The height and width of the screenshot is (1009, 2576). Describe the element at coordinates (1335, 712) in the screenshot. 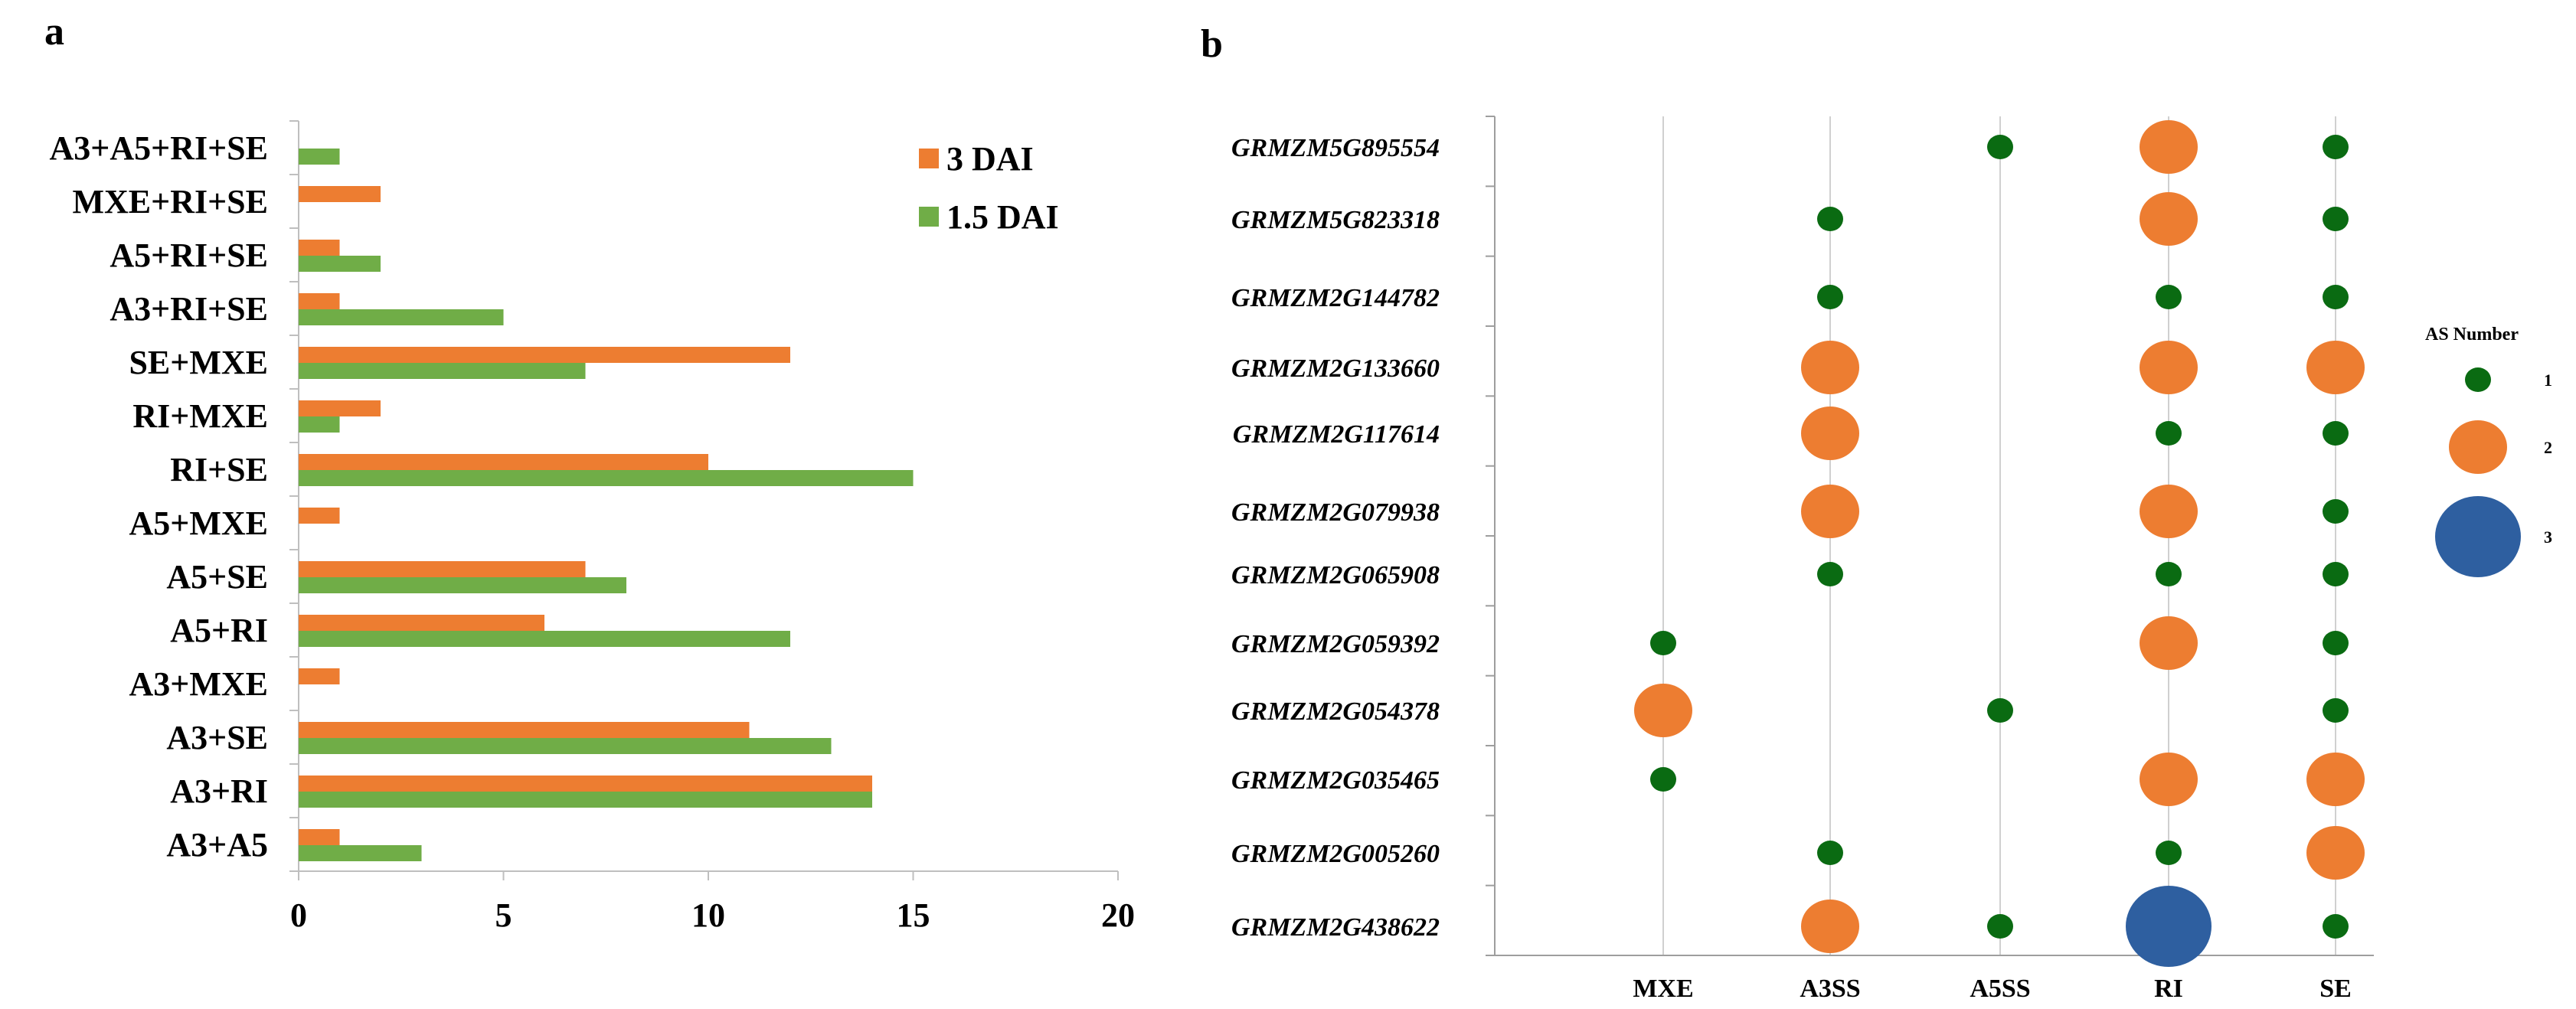

I see `gene-label: GRMZM2G054378` at that location.